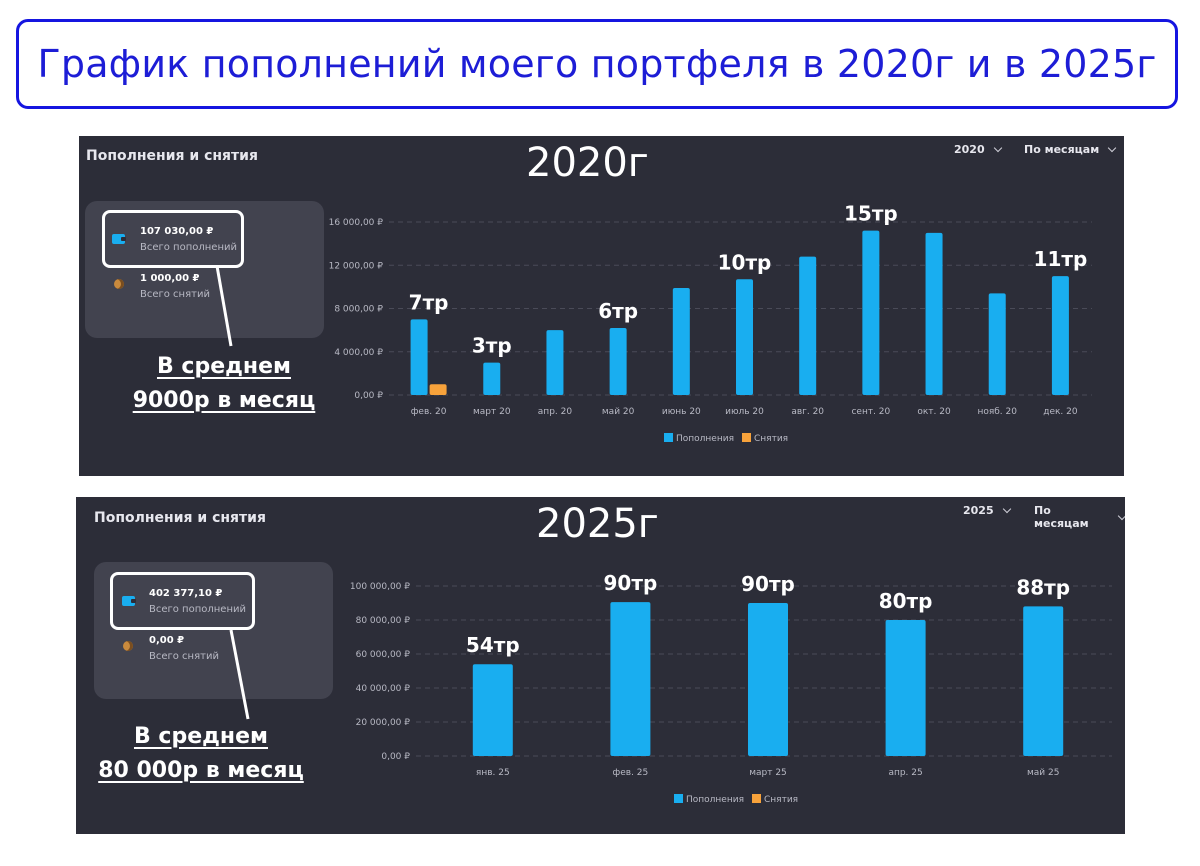 The image size is (1200, 866). Describe the element at coordinates (870, 412) in the screenshot. I see `x-tick-label: сент. 20` at that location.